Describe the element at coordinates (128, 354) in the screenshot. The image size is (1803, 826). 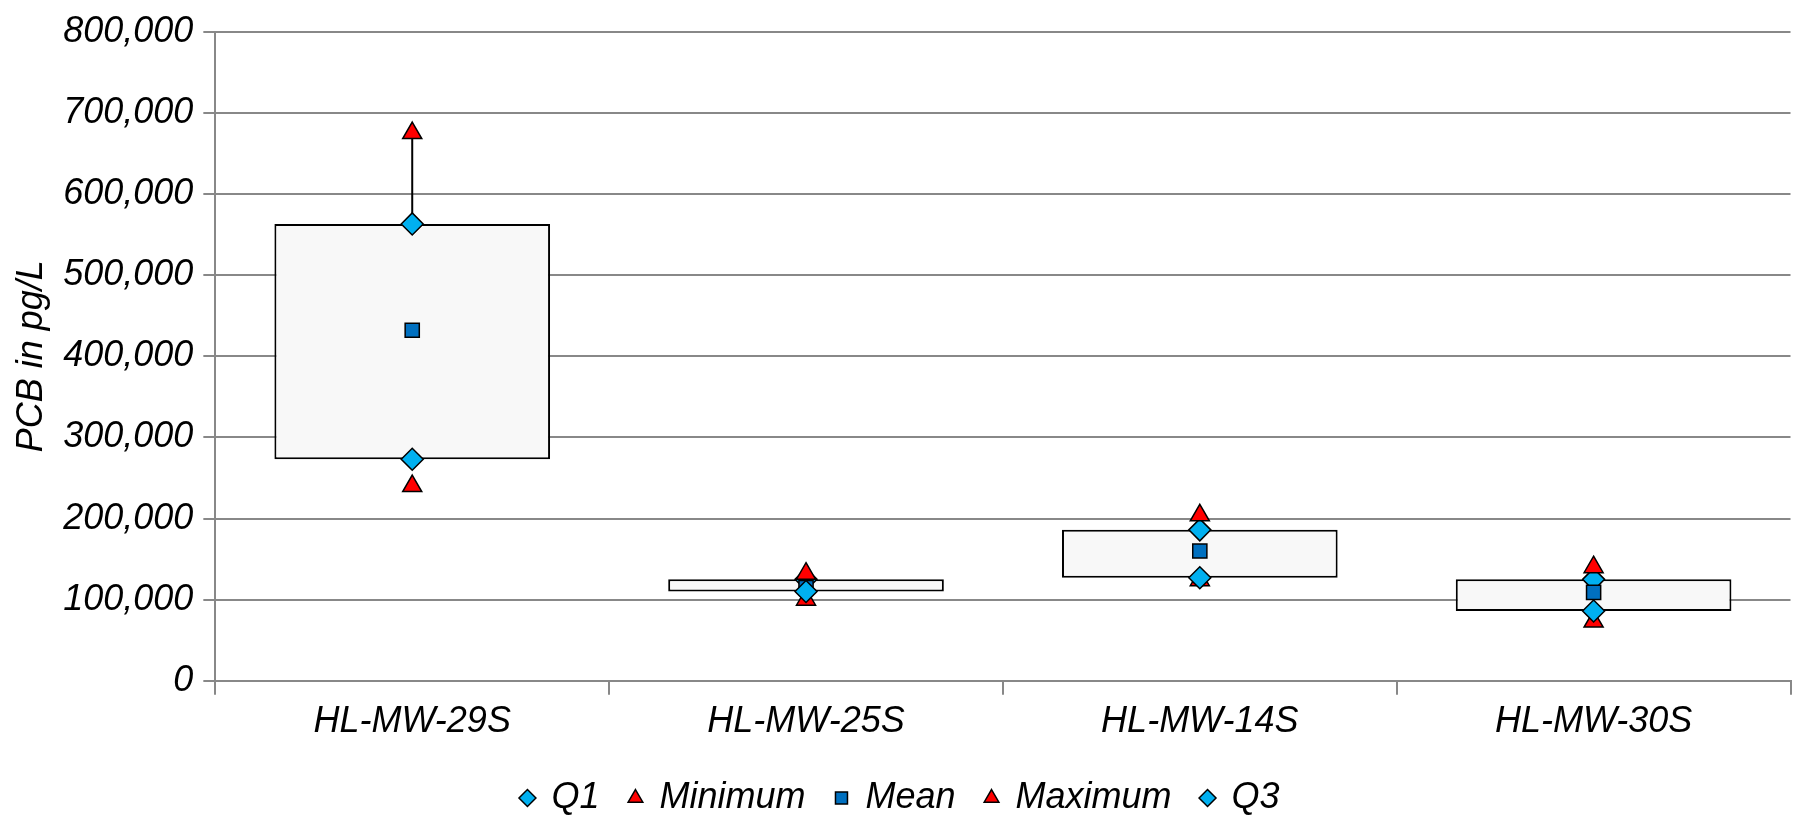
I see `y-tick-label: 400,000` at that location.